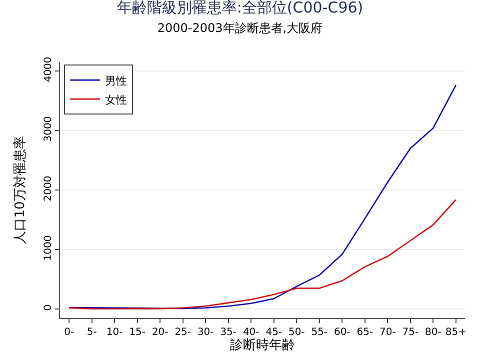 This screenshot has width=480, height=360. Describe the element at coordinates (387, 332) in the screenshot. I see `x-tick-label: 70-` at that location.